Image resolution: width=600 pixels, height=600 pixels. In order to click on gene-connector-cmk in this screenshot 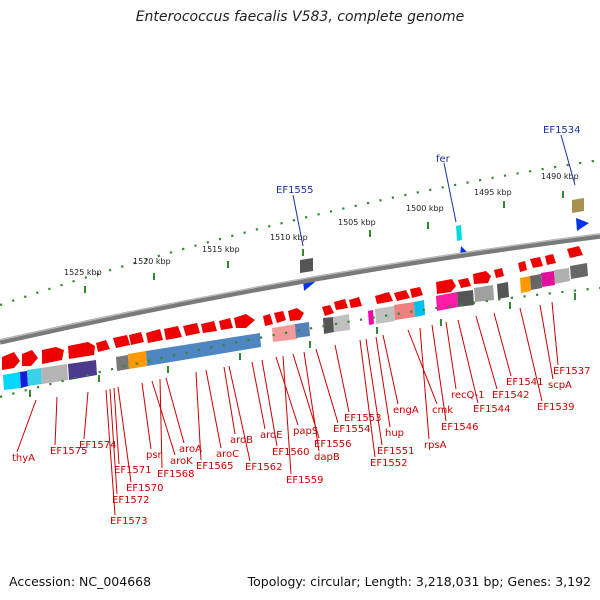, I will do `click(422, 367)`.